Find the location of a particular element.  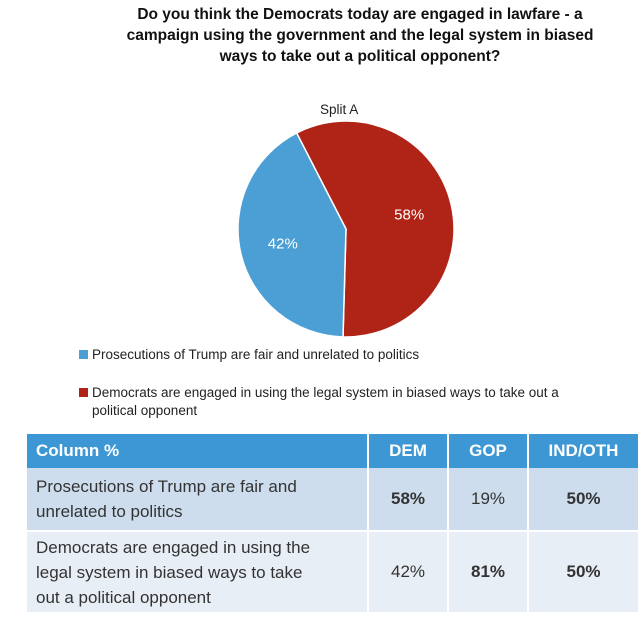

row-label-line: out a political opponent is located at coordinates (123, 597).